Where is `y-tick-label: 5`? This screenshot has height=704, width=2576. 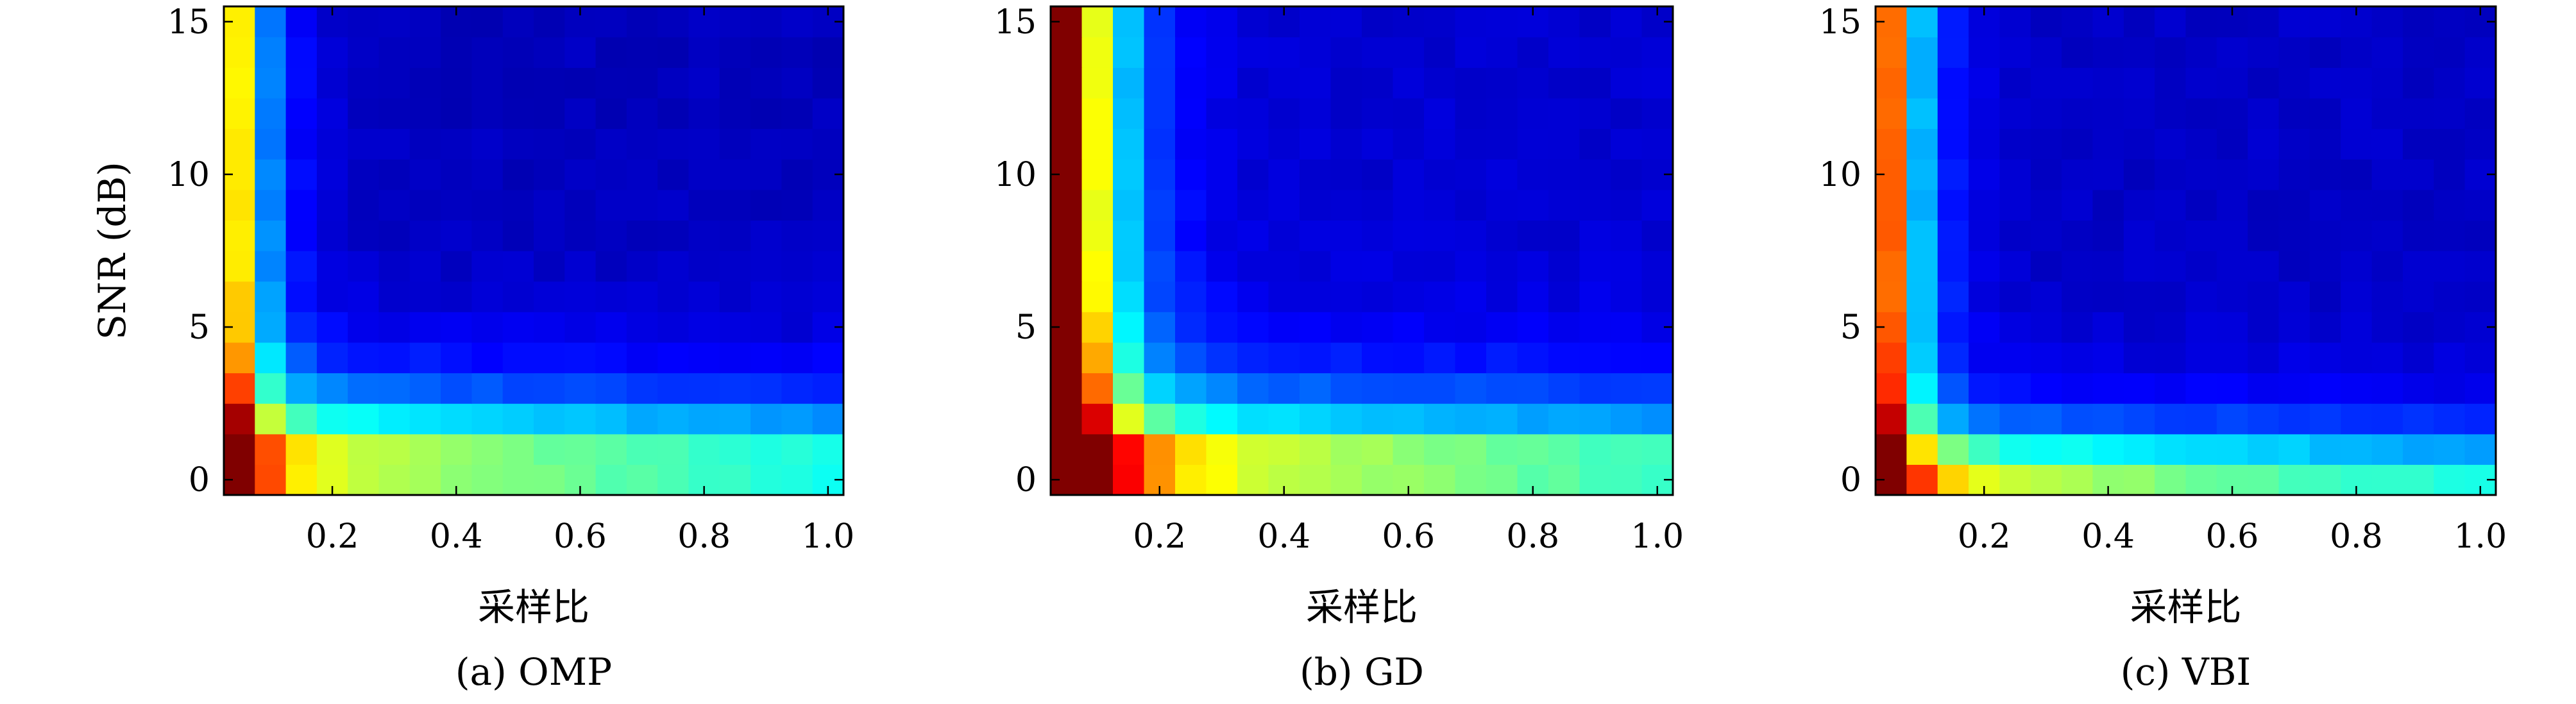 y-tick-label: 5 is located at coordinates (199, 327).